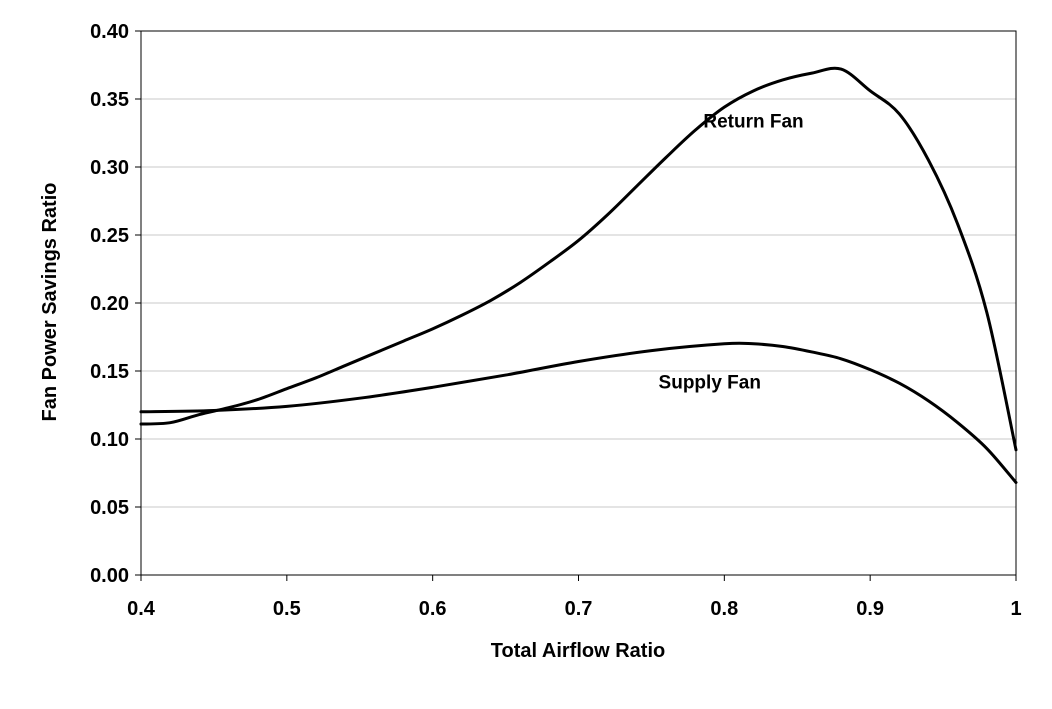  I want to click on x-tick-label: 0.4, so click(141, 609).